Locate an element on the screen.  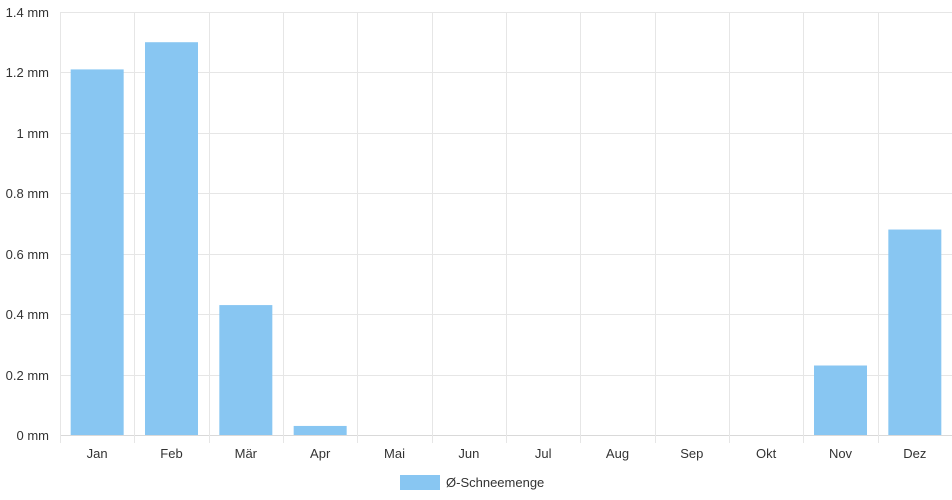
bar-jan is located at coordinates (97, 252).